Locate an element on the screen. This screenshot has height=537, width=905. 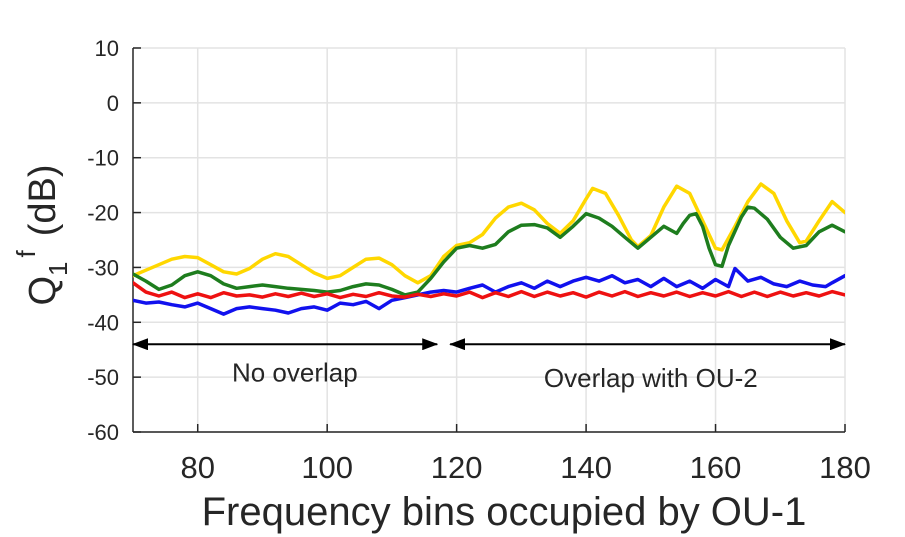
y-tick-label: -30 is located at coordinates (103, 267).